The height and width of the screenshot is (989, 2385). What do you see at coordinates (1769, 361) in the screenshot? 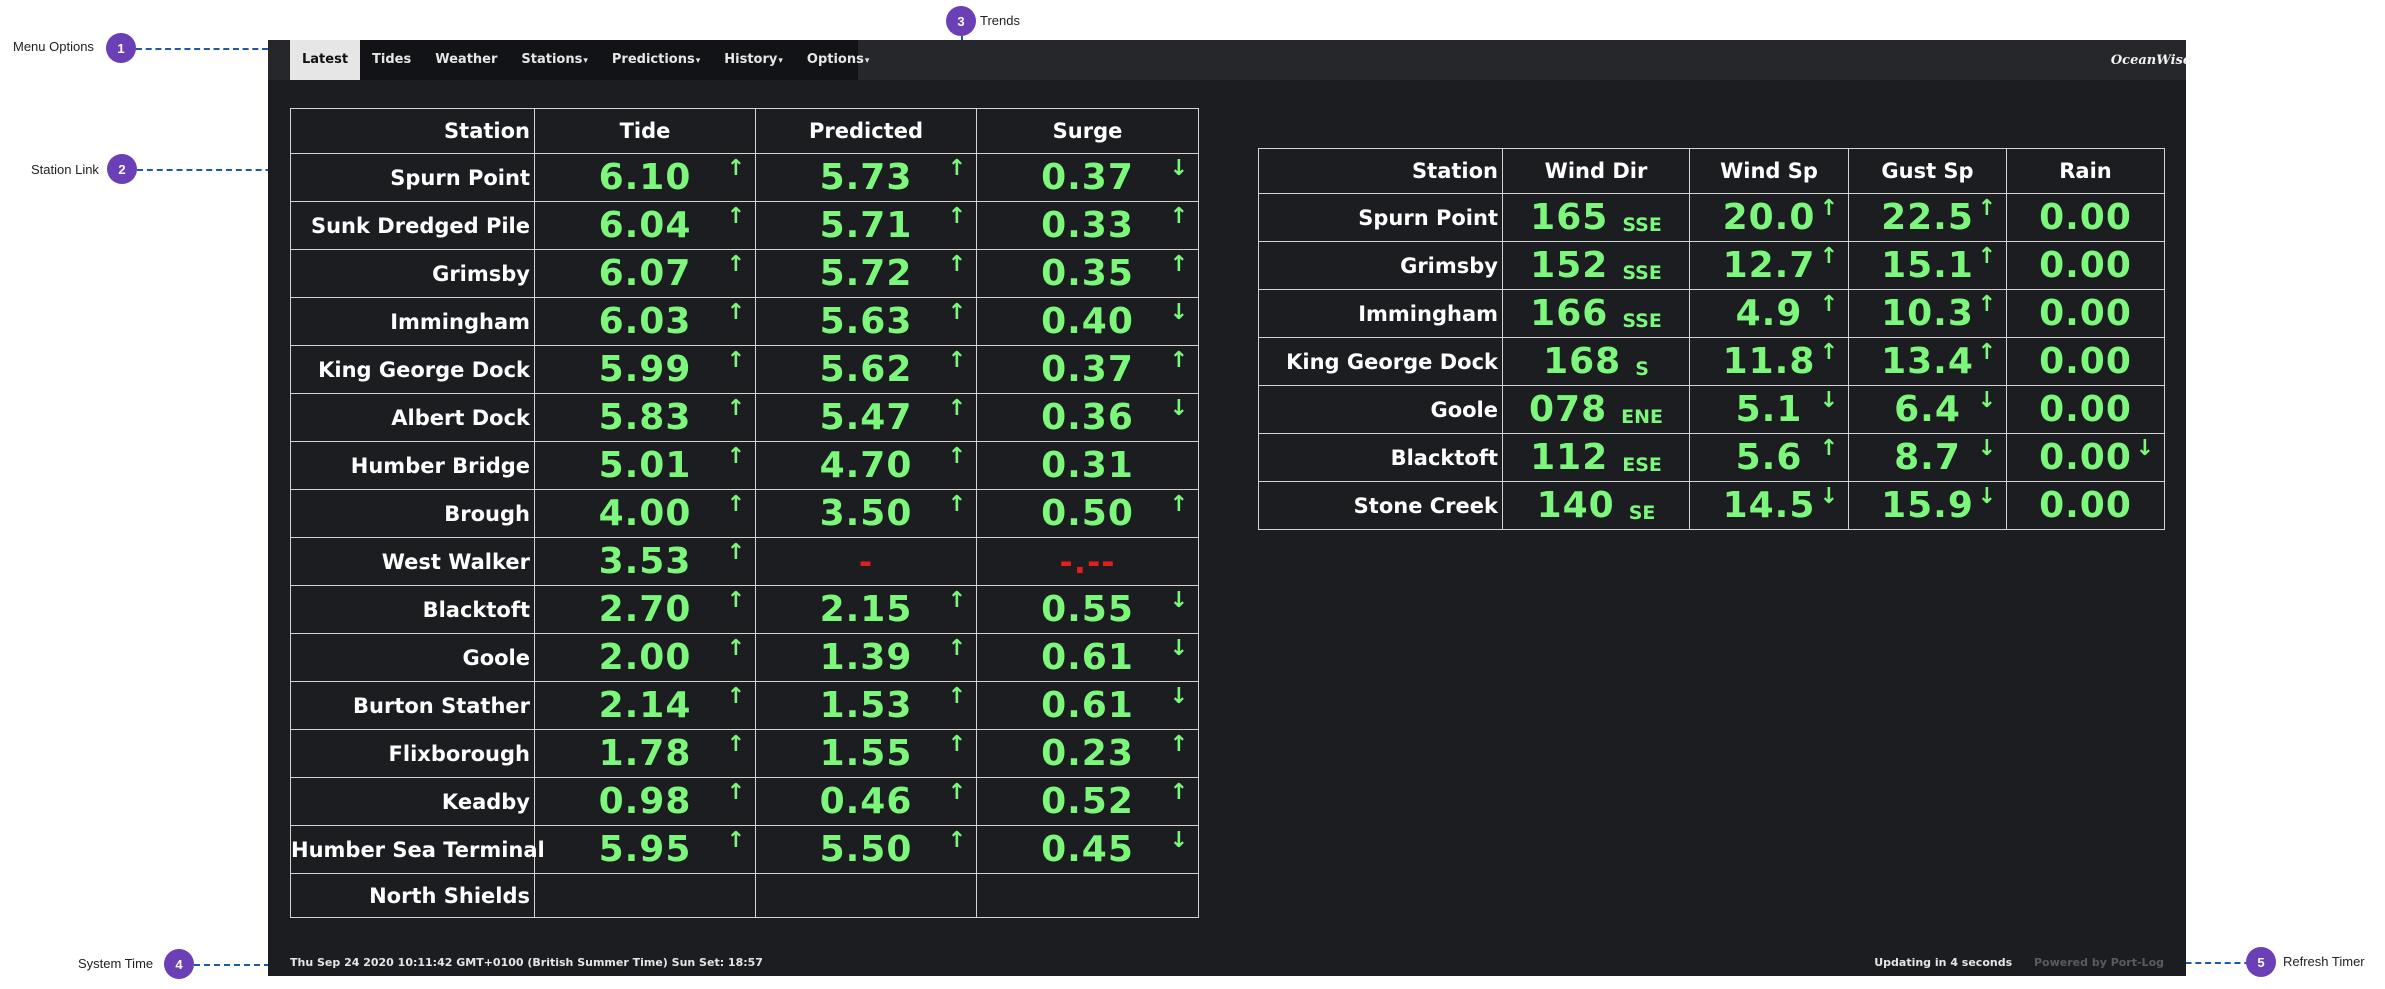
I see `wind-sp-cell: 11.8 ↑` at bounding box center [1769, 361].